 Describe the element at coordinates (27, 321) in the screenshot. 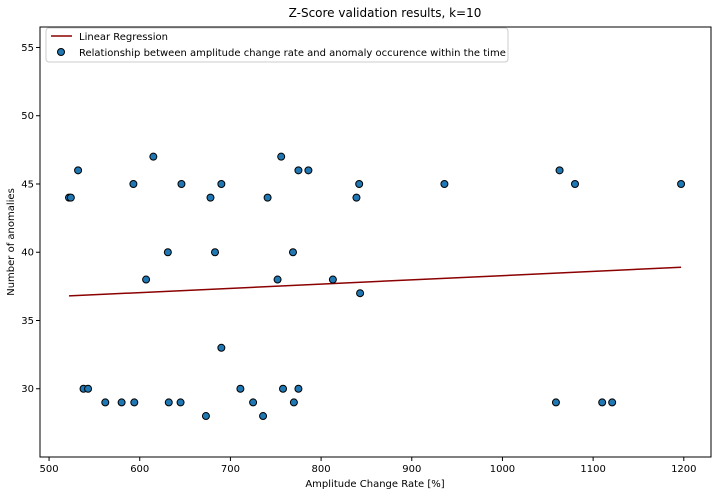

I see `y-tick-label: 35` at that location.